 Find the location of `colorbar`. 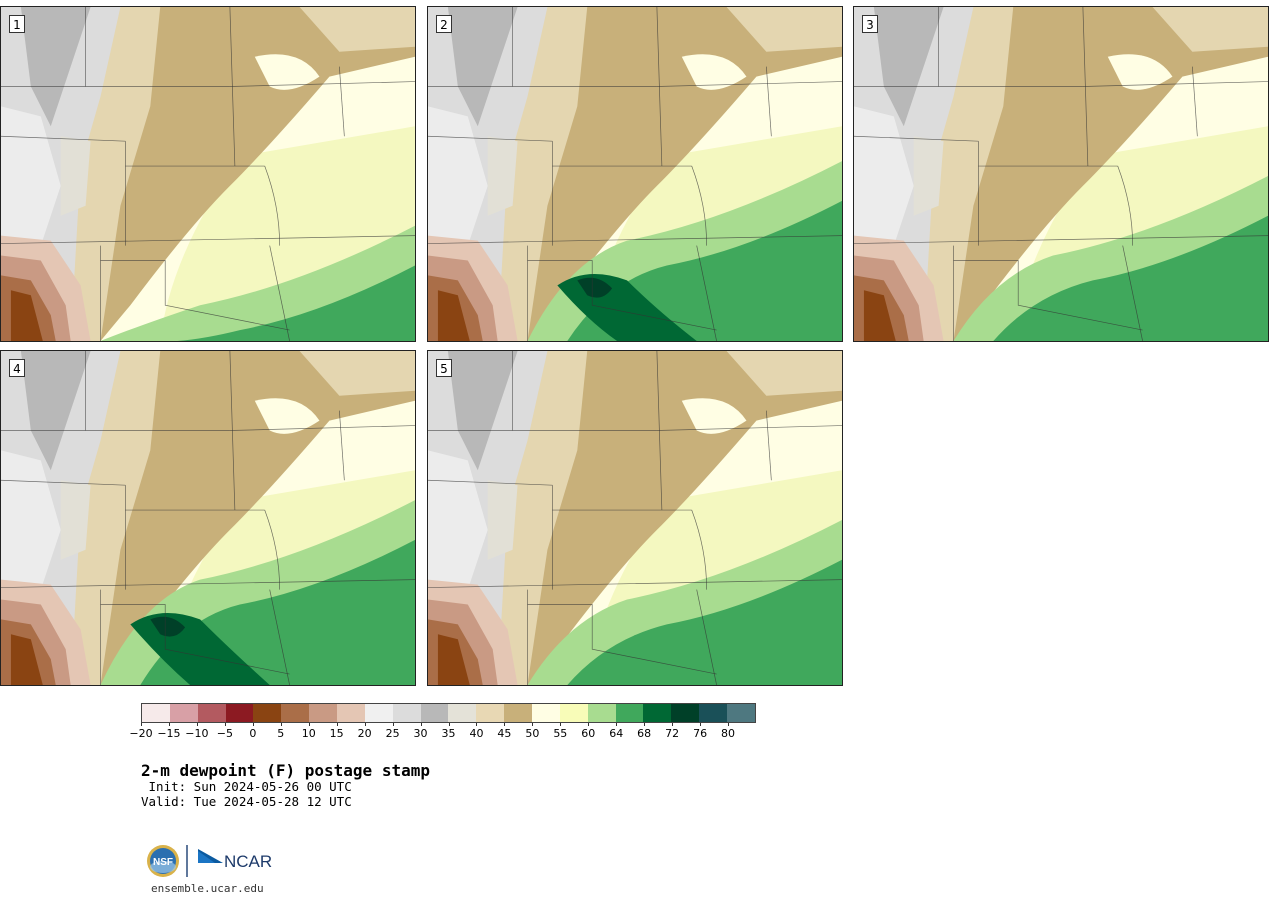

colorbar is located at coordinates (448, 713).